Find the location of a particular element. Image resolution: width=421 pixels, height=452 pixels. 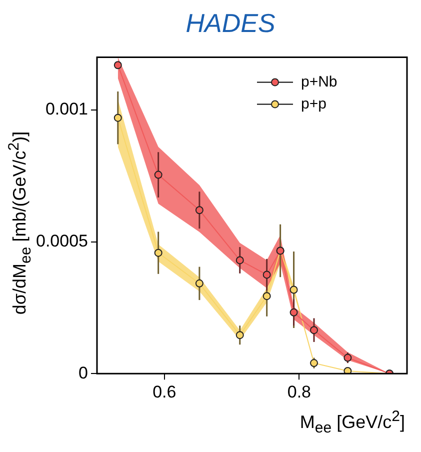

y-tick-label: 0.0005 is located at coordinates (62, 240).